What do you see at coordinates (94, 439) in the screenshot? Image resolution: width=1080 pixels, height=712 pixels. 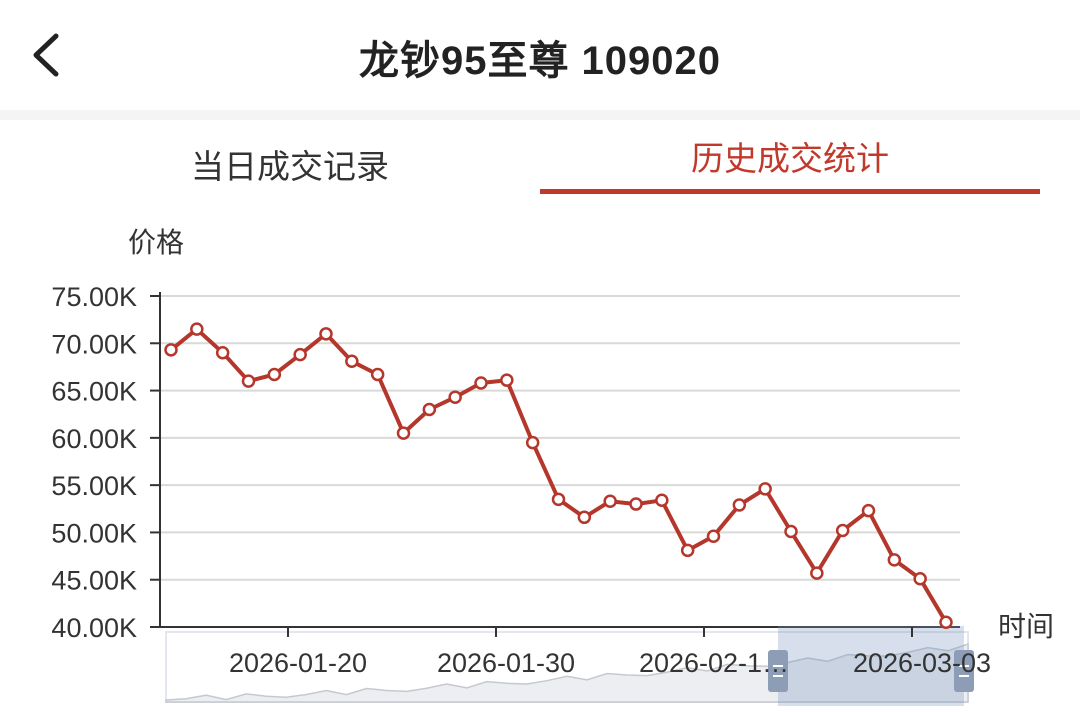 I see `y-tick-label: 60.00K` at bounding box center [94, 439].